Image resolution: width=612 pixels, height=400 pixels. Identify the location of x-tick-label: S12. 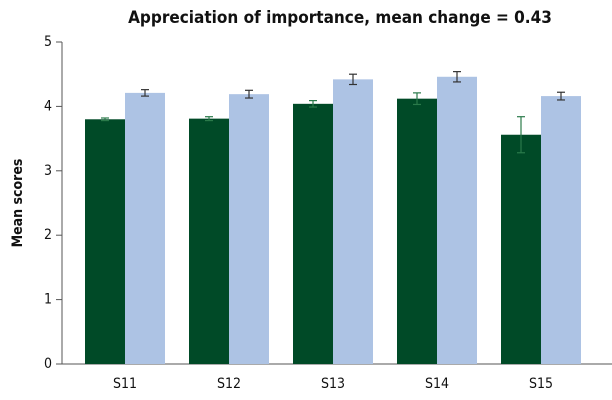
(229, 384).